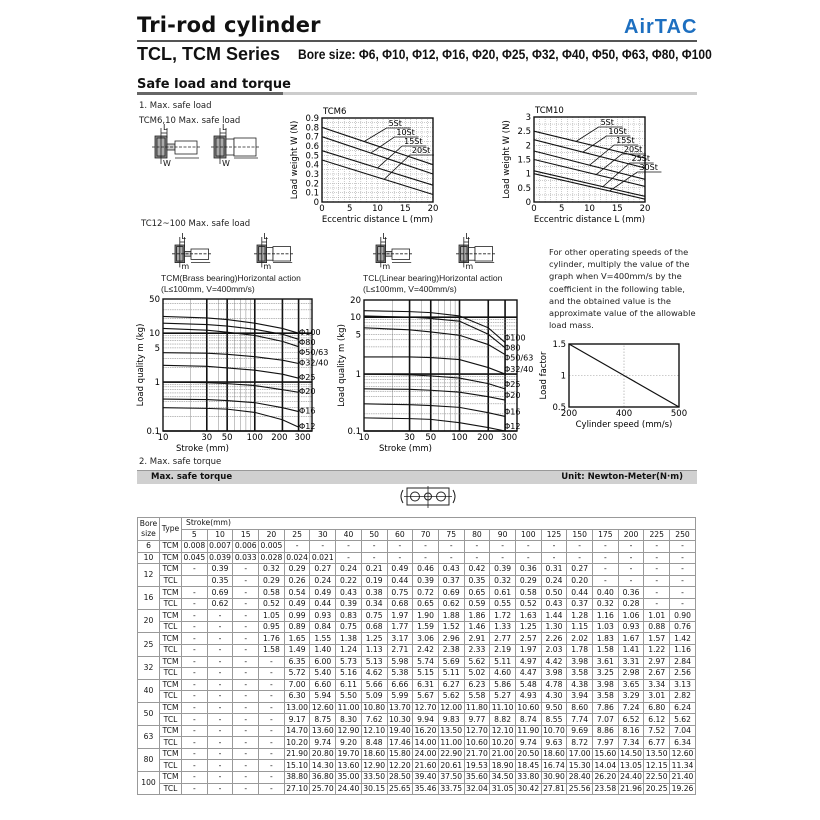 Image resolution: width=820 pixels, height=820 pixels. What do you see at coordinates (297, 558) in the screenshot?
I see `torque-value-cell: 0.024` at bounding box center [297, 558].